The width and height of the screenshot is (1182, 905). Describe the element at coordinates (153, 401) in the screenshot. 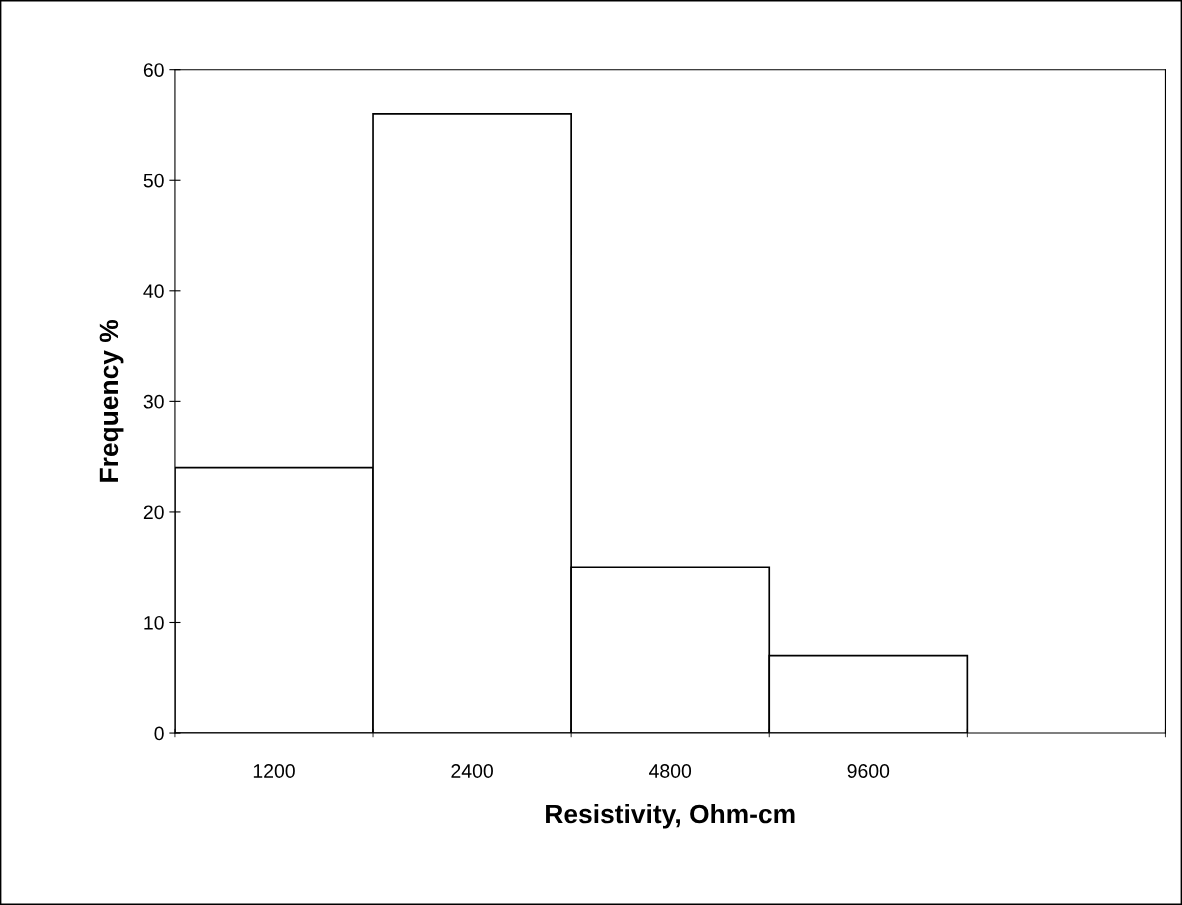

I see `y-tick-label: 30` at that location.